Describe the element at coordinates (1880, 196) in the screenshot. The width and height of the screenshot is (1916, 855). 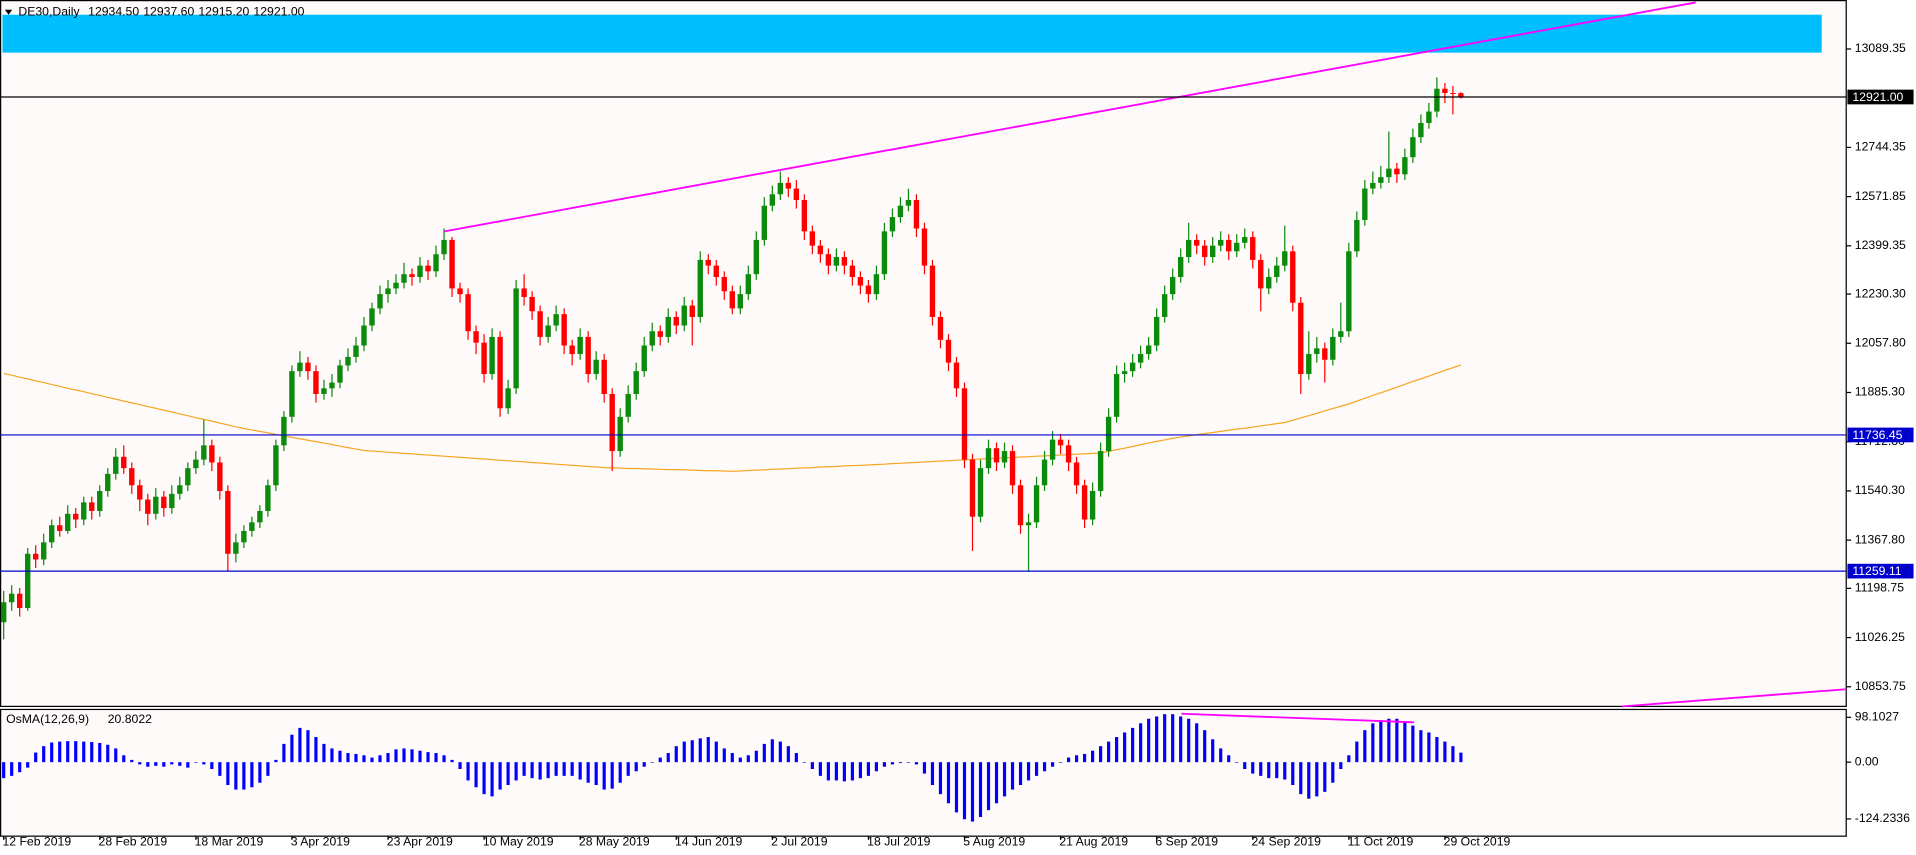
I see `y-tick-label: 12571.85` at that location.